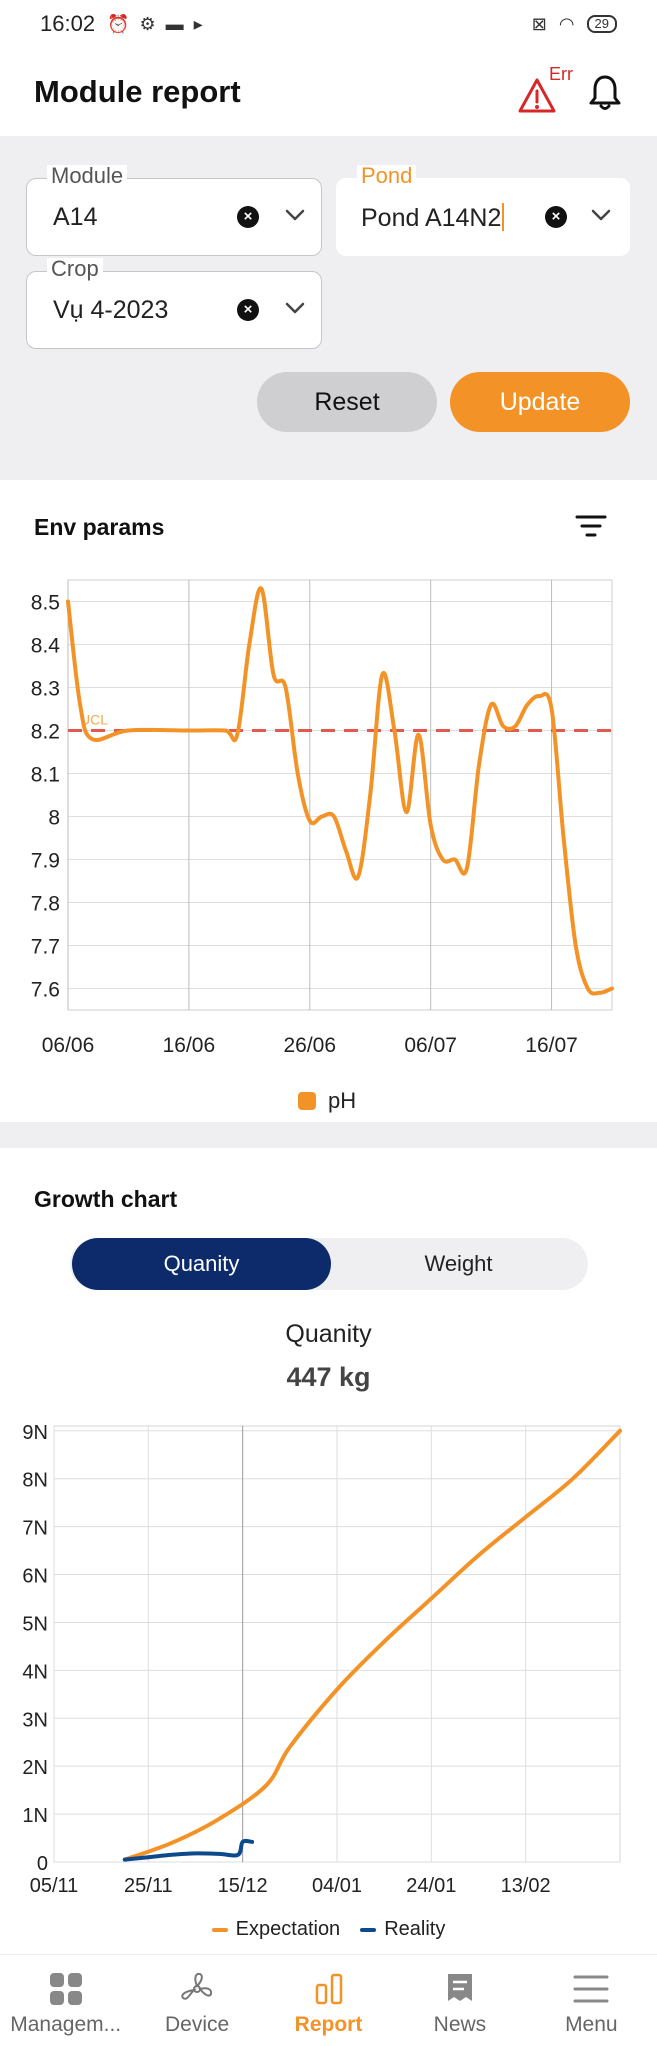 This screenshot has width=657, height=2046. What do you see at coordinates (137, 91) in the screenshot?
I see `page-title: Module report` at bounding box center [137, 91].